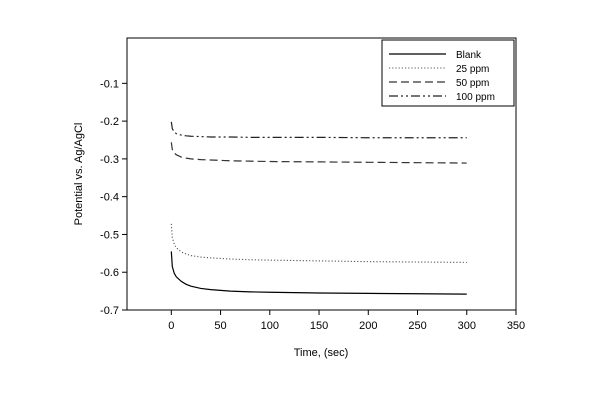 This screenshot has width=600, height=400. I want to click on y-tick-label: -0.7, so click(109, 311).